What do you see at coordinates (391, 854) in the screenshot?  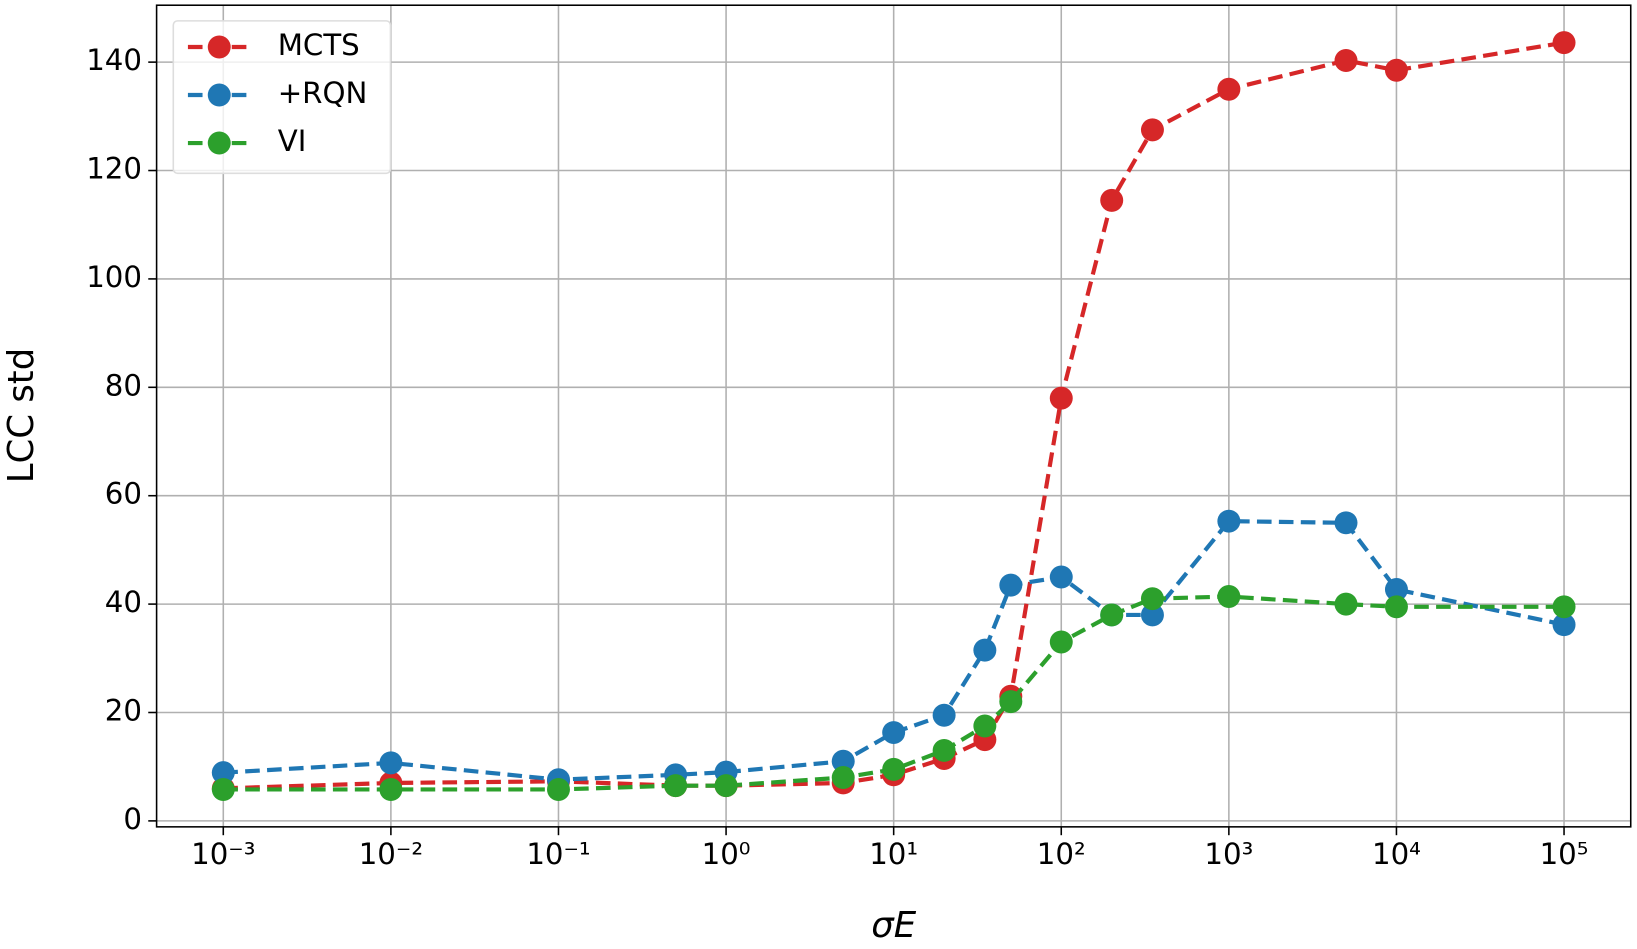 I see `x-tick-label: 10⁻²` at bounding box center [391, 854].